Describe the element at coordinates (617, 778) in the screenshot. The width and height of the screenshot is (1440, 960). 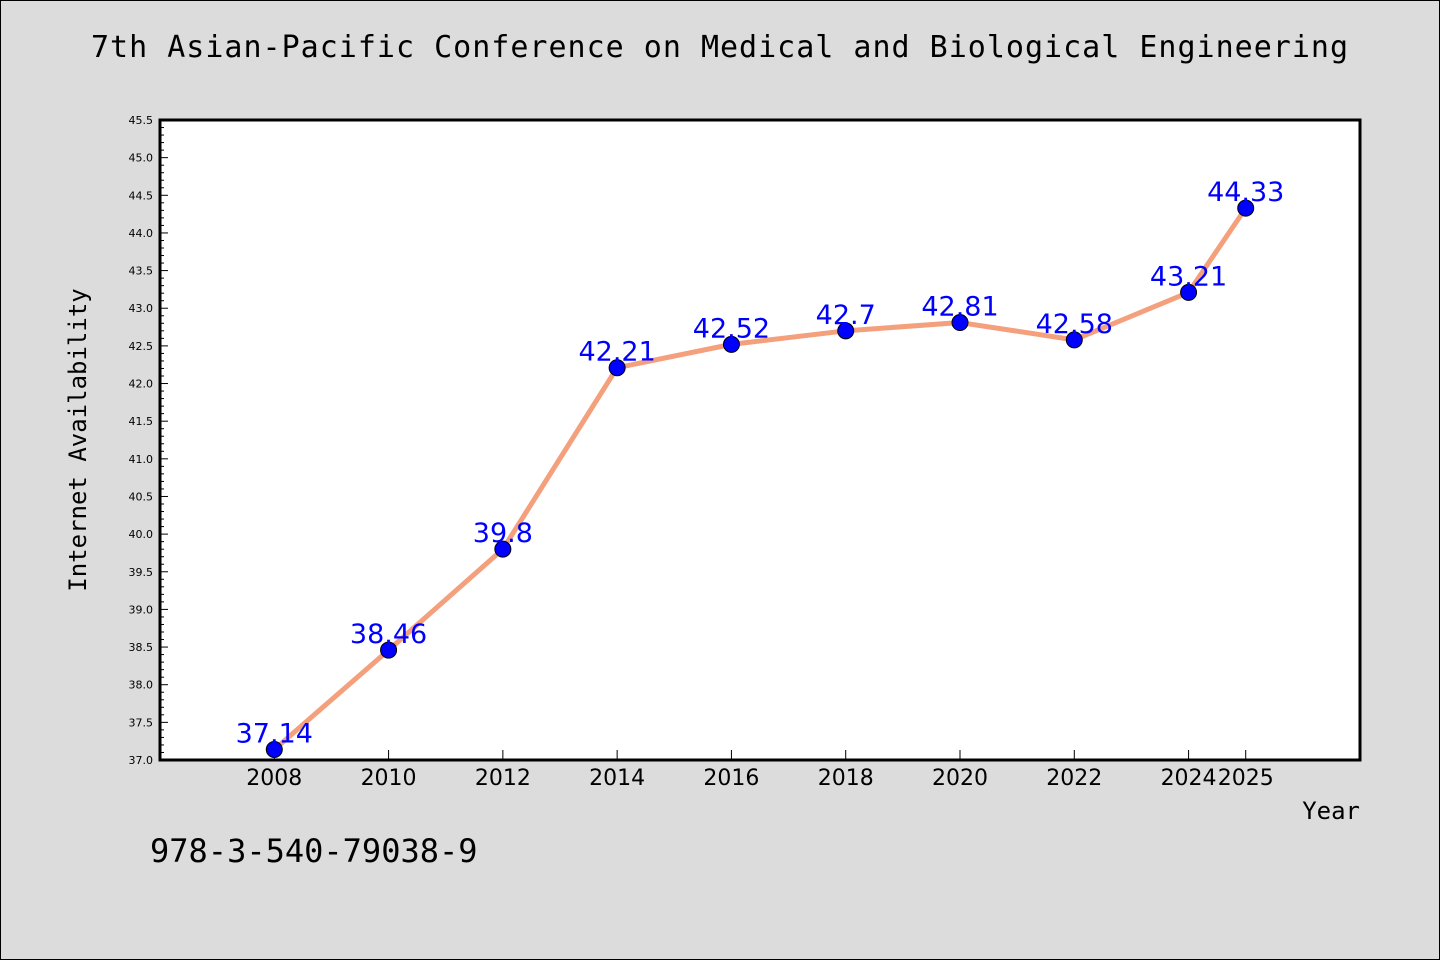
I see `x-tick-label: 2014` at that location.